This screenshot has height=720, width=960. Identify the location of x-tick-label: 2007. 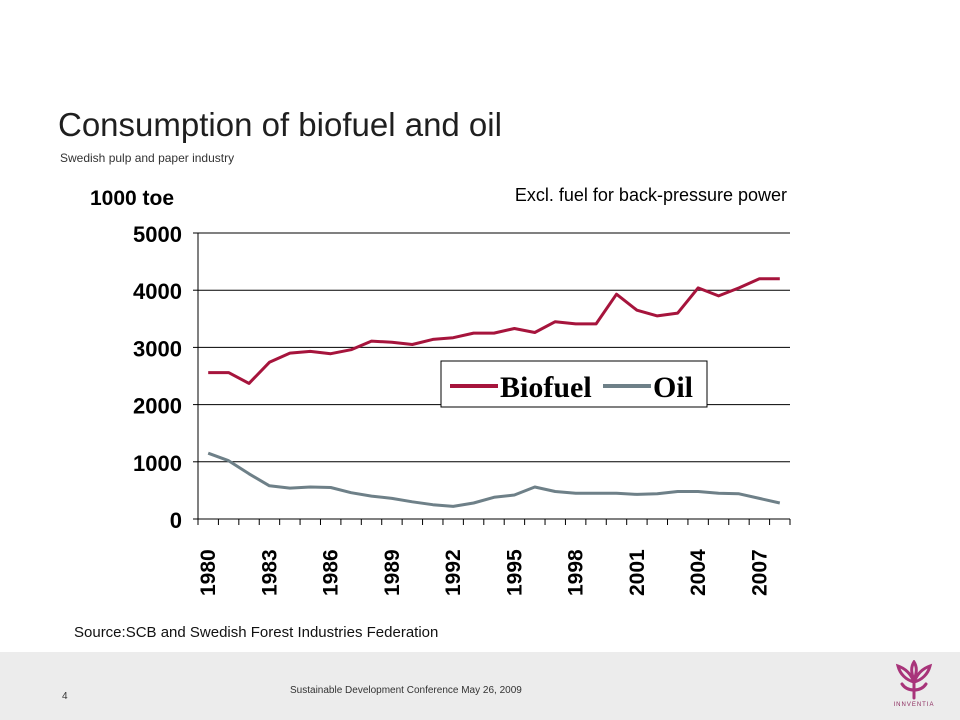
(759, 572).